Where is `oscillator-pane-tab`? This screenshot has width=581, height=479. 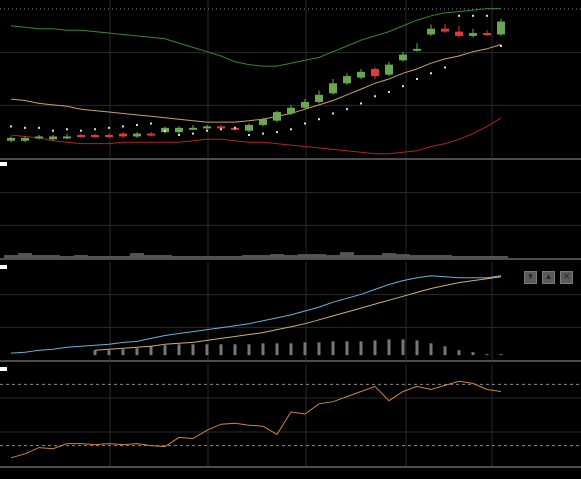
oscillator-pane-tab is located at coordinates (3, 369).